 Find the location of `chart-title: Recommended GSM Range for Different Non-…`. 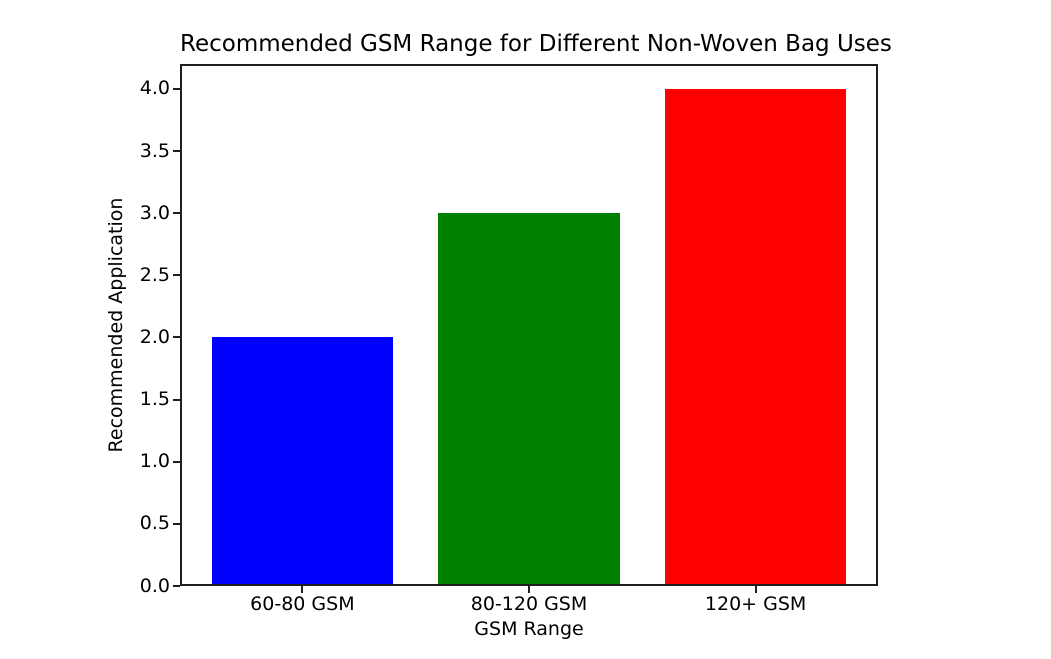

chart-title: Recommended GSM Range for Different Non-… is located at coordinates (536, 44).